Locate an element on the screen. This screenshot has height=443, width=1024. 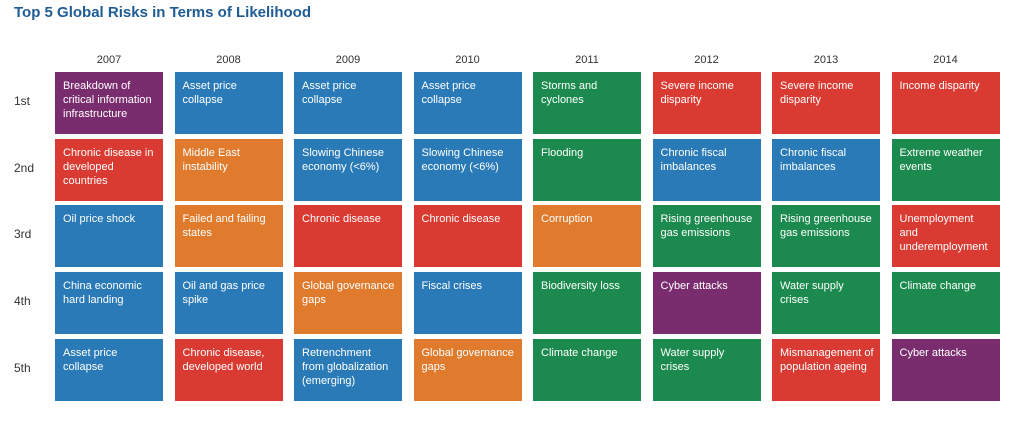
rank-label-1st: 1st is located at coordinates (22, 101).